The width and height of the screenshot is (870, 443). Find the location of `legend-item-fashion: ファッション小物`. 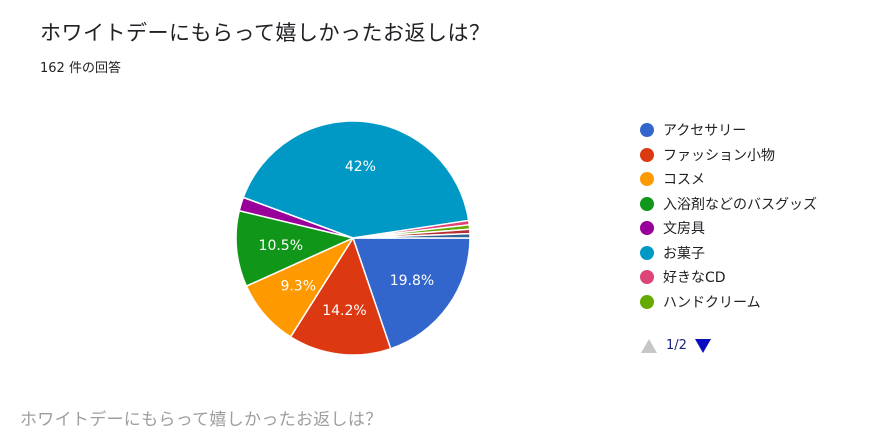

legend-item-fashion: ファッション小物 is located at coordinates (728, 155).